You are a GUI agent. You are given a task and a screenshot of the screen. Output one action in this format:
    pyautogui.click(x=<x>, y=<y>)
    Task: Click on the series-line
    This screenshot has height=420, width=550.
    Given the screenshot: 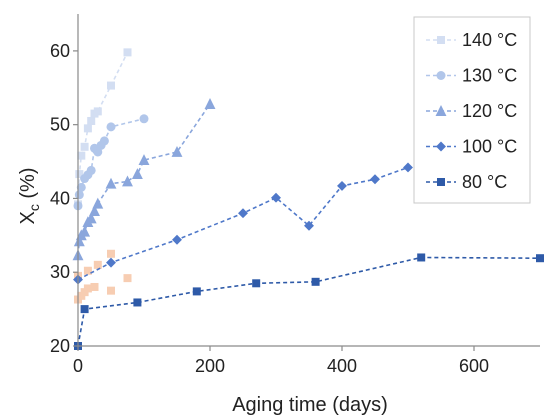 What is the action you would take?
    pyautogui.click(x=144, y=179)
    